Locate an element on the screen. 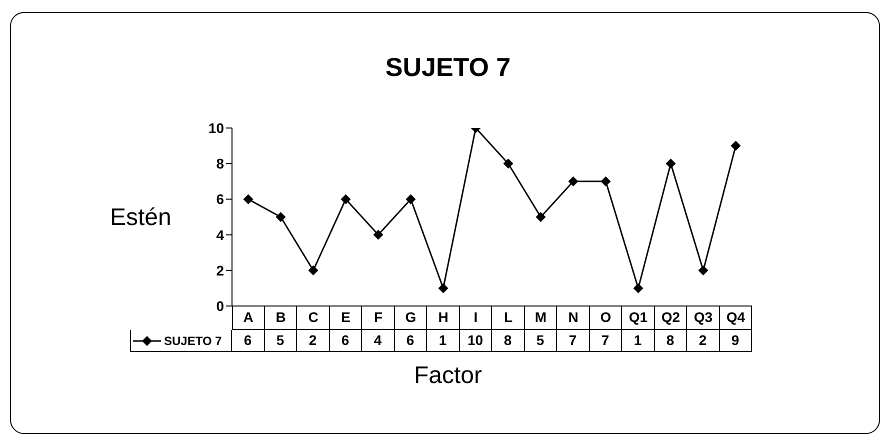  x-tick-label: Q3 is located at coordinates (703, 317).